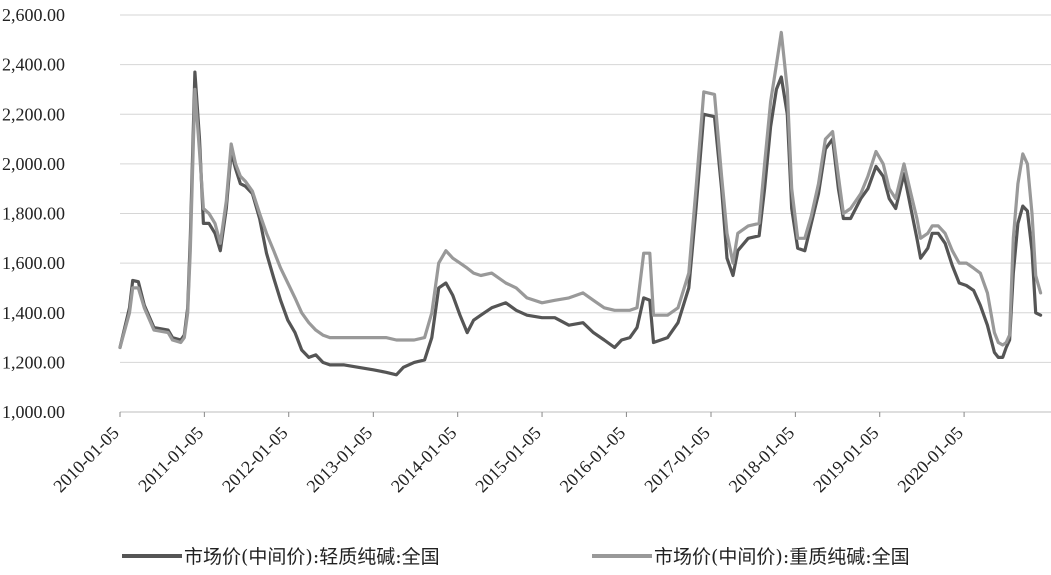 The width and height of the screenshot is (1051, 575). What do you see at coordinates (846, 460) in the screenshot?
I see `x-tick-label: 2019-01-05` at bounding box center [846, 460].